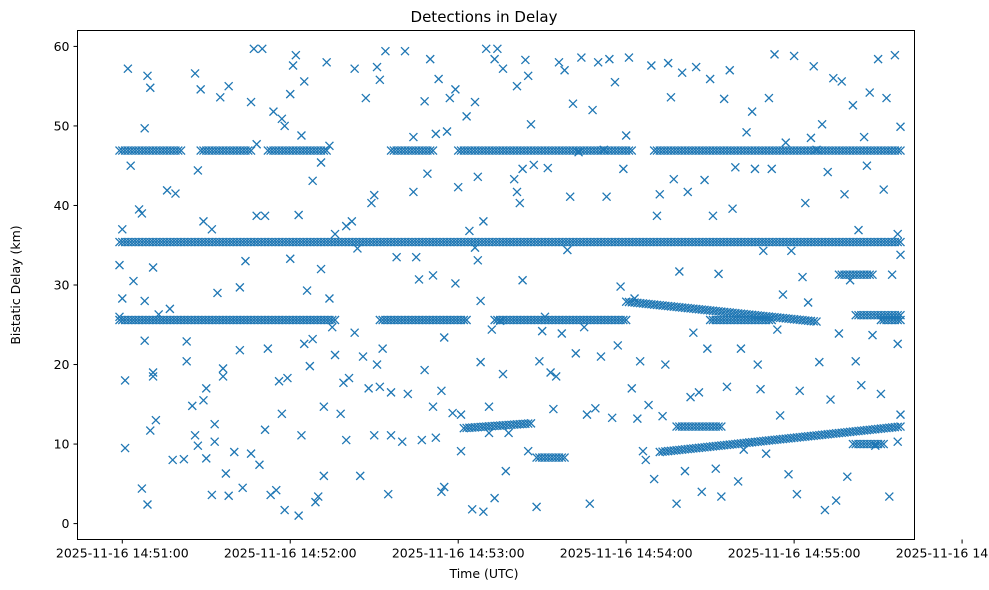 This screenshot has width=989, height=590. What do you see at coordinates (483, 573) in the screenshot?
I see `x-axis-label: Time (UTC)` at bounding box center [483, 573].